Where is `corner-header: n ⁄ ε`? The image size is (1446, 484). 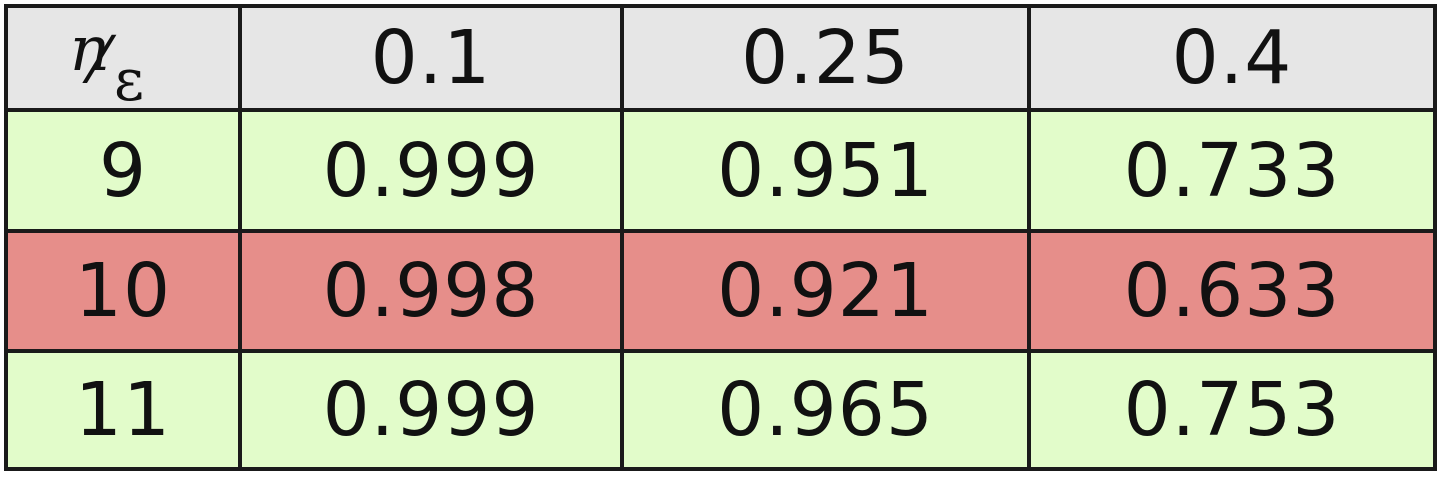
corner-header: n ⁄ ε is located at coordinates (125, 61).